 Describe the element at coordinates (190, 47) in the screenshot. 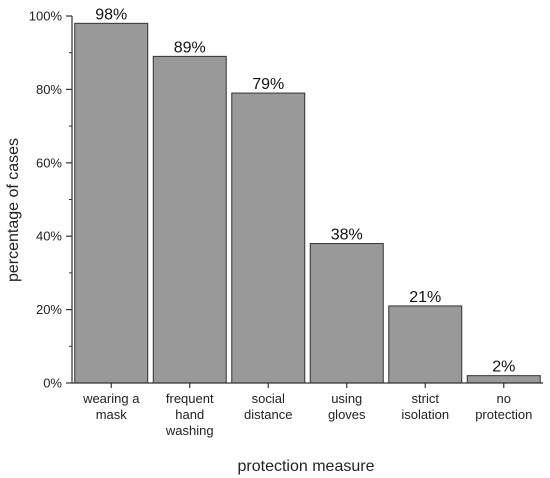

I see `bar-value-label: 89%` at that location.